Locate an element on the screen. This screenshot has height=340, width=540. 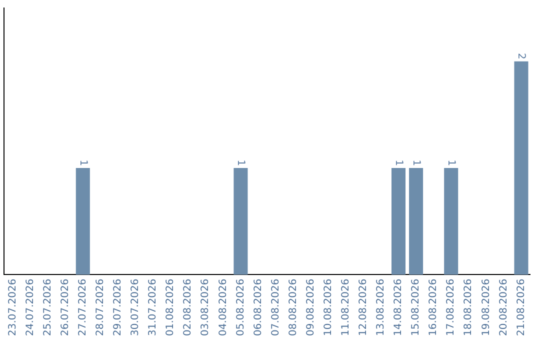
x-tick-label: 05.08.2026 is located at coordinates (240, 307).